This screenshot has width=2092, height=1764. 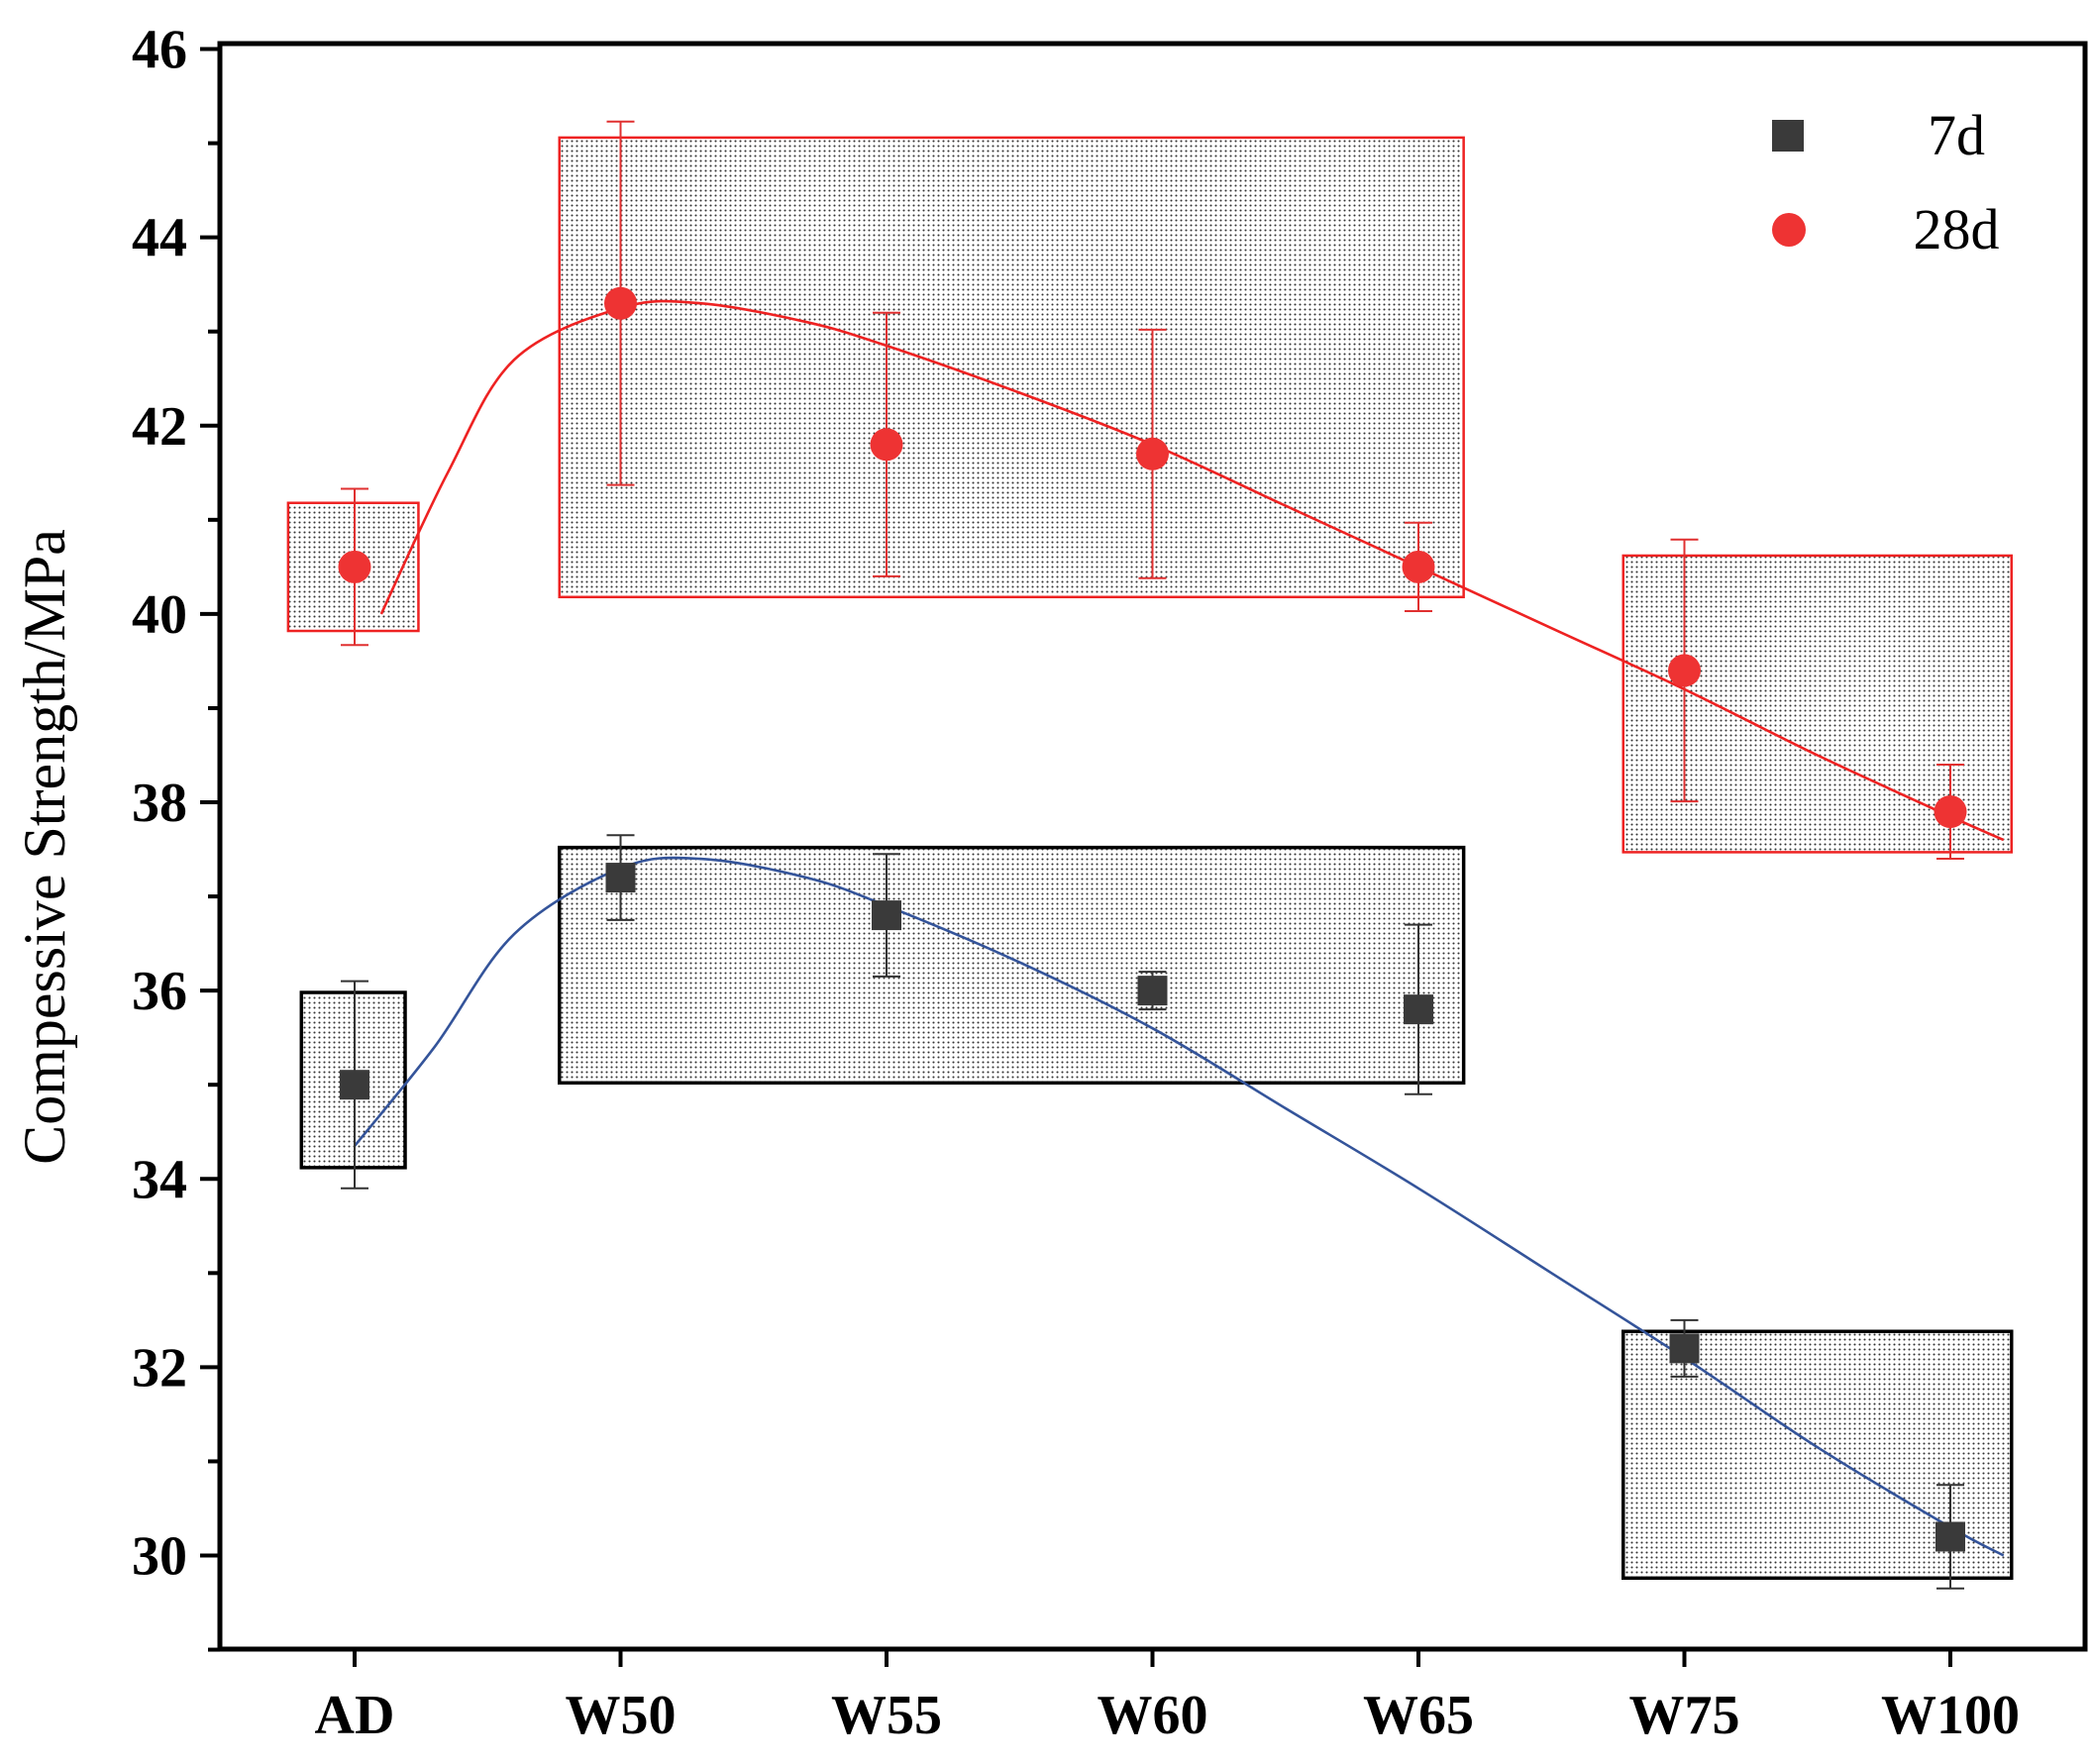 What do you see at coordinates (1950, 812) in the screenshot?
I see `point-28d-W100` at bounding box center [1950, 812].